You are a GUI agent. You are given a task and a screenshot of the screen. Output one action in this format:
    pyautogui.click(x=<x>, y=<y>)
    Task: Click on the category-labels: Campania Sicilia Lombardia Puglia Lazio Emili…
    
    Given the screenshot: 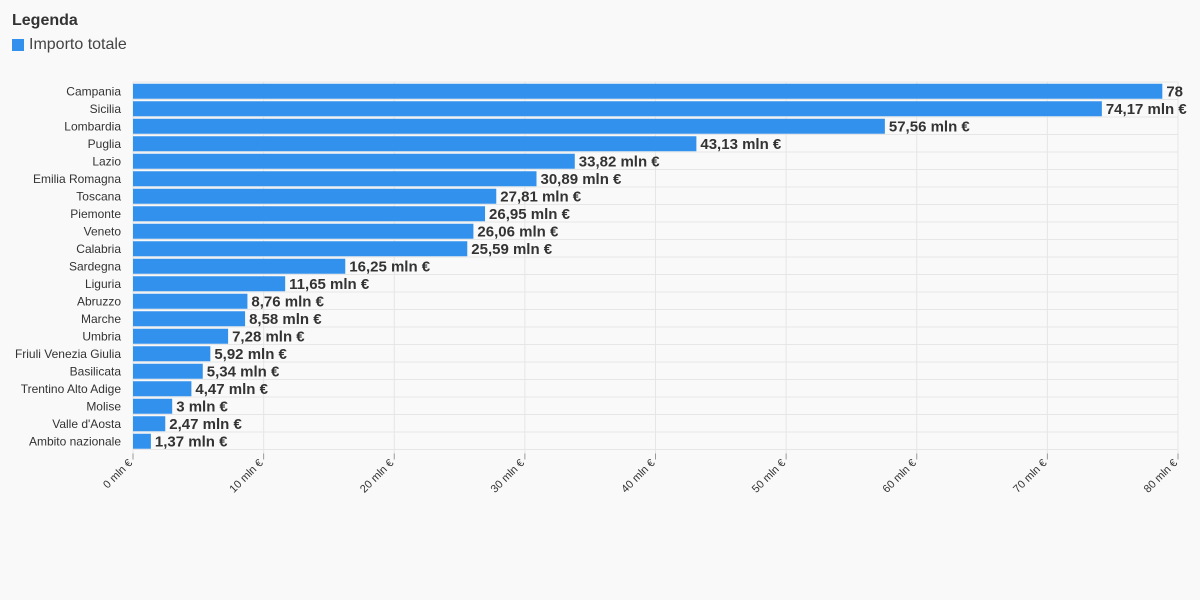 What is the action you would take?
    pyautogui.click(x=68, y=266)
    